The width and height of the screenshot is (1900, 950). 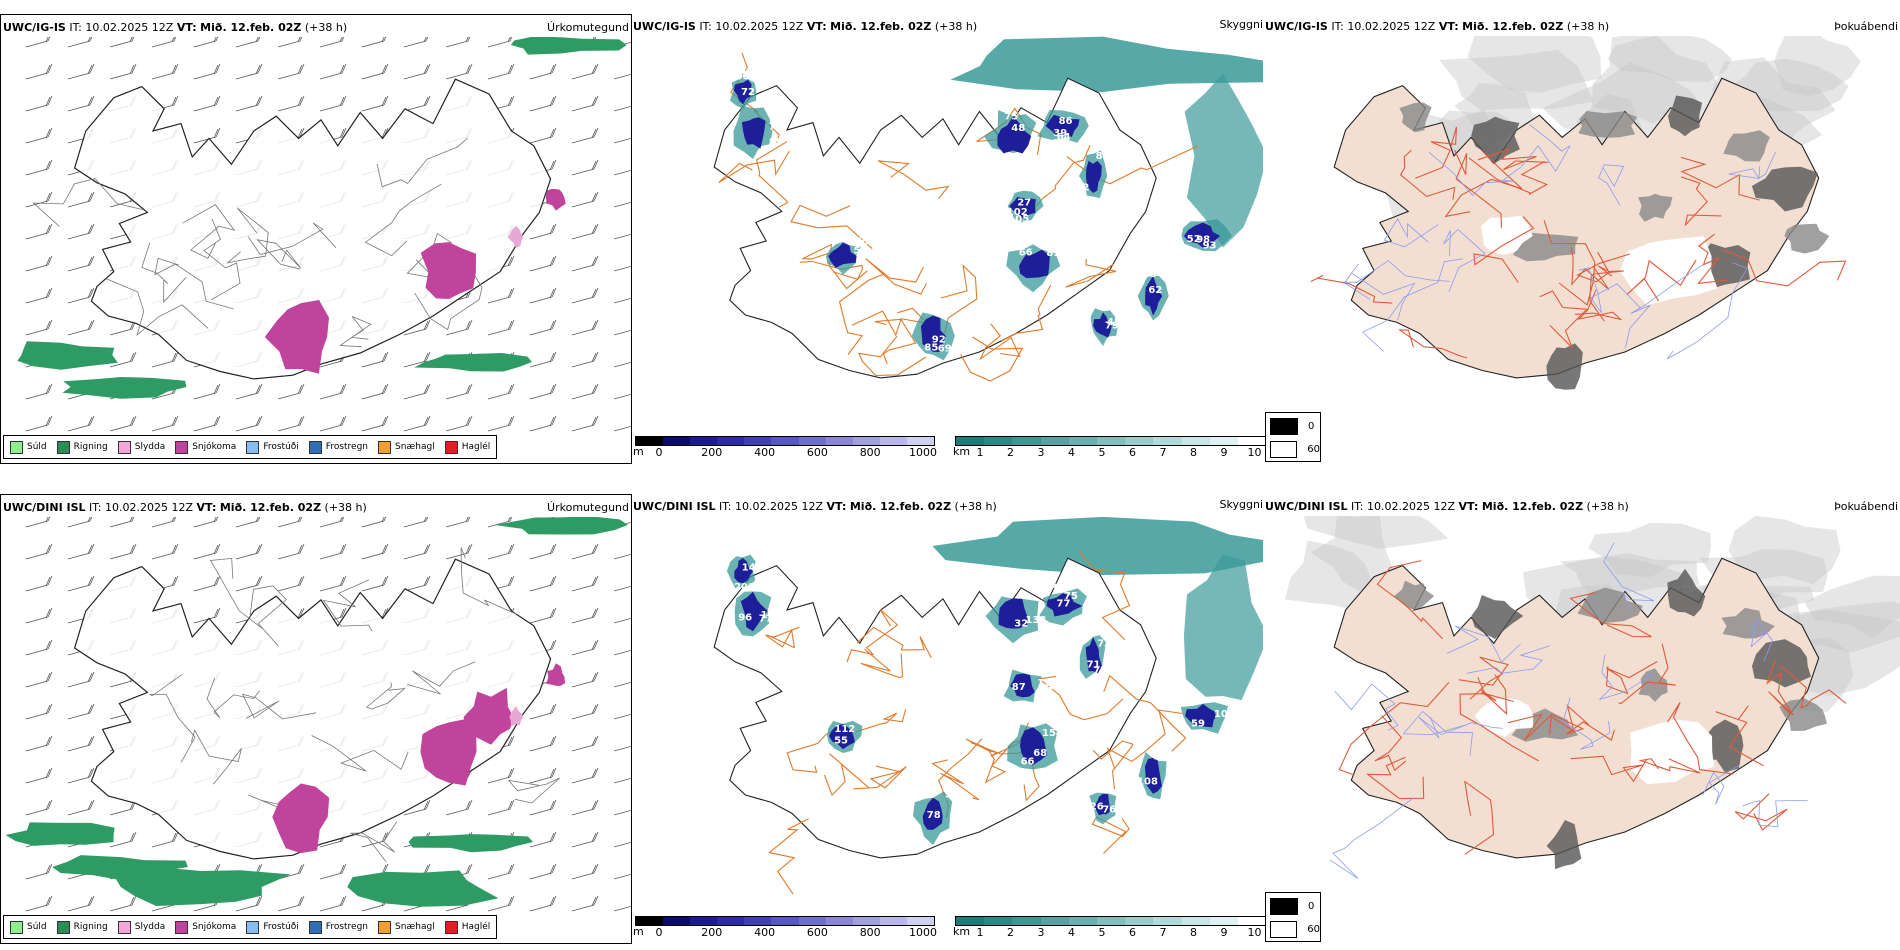 I want to click on colorbar-tick: 9, so click(x=1224, y=452).